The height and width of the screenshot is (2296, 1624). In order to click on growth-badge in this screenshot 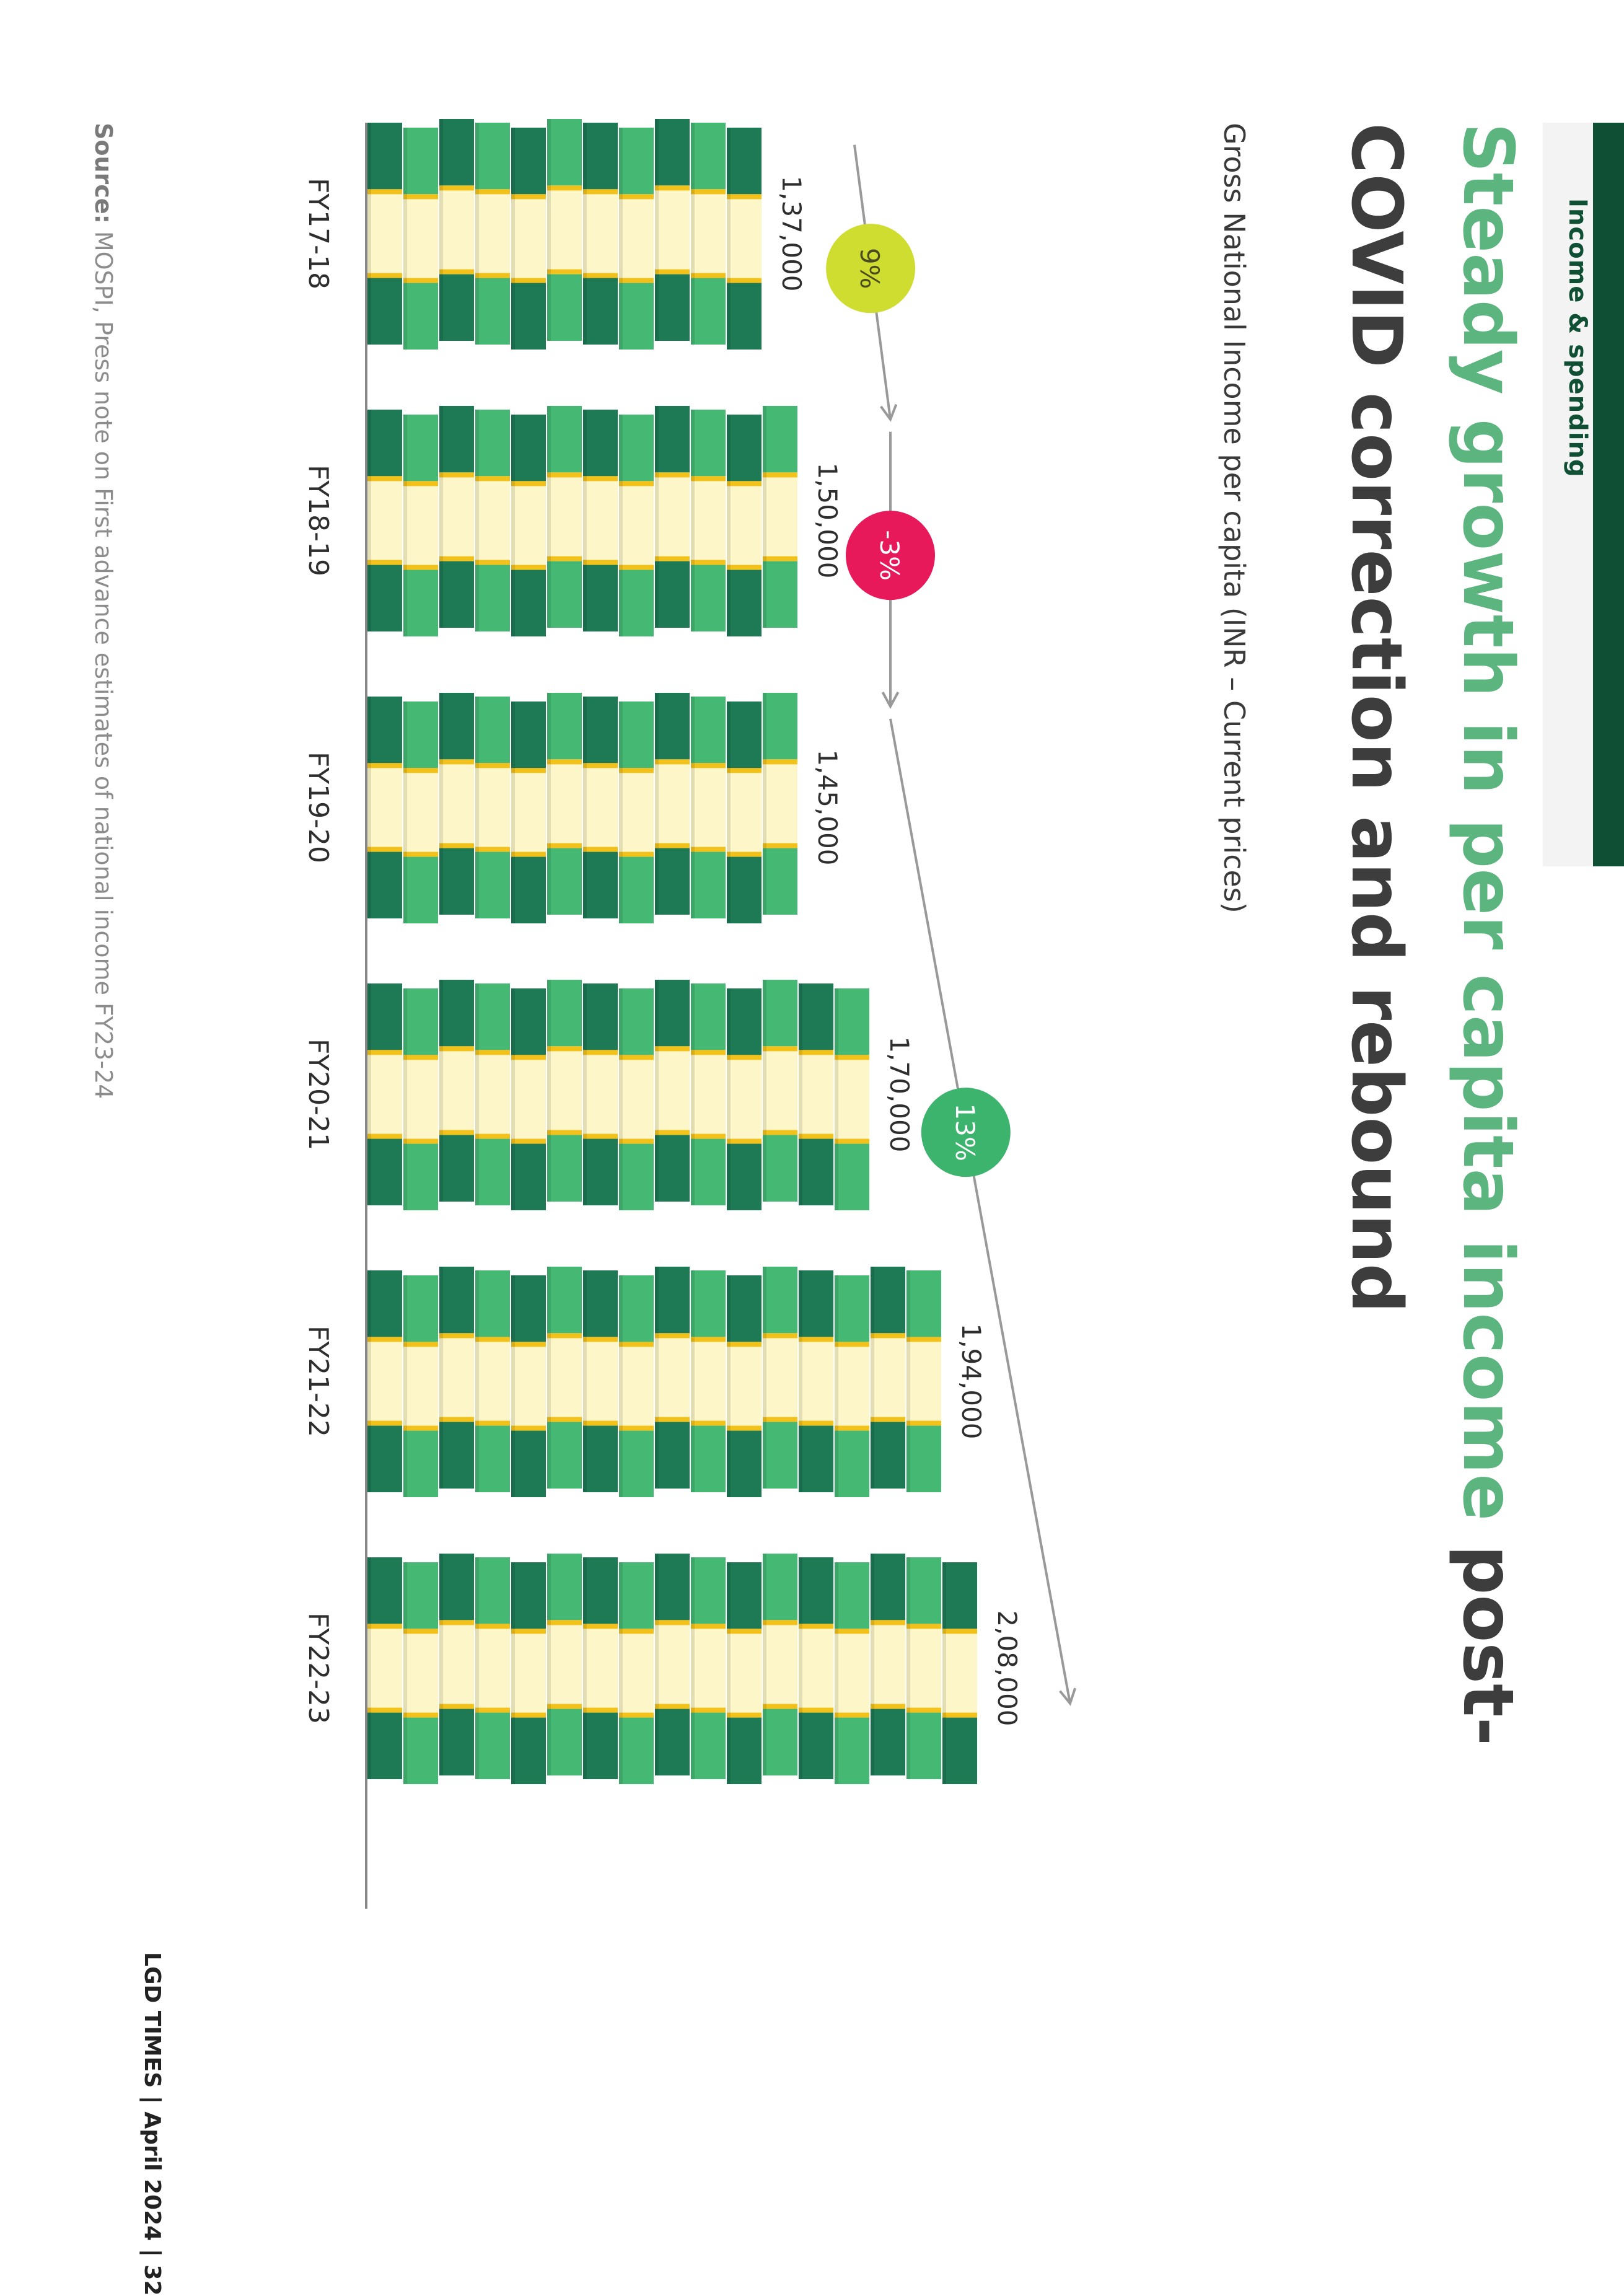, I will do `click(890, 555)`.